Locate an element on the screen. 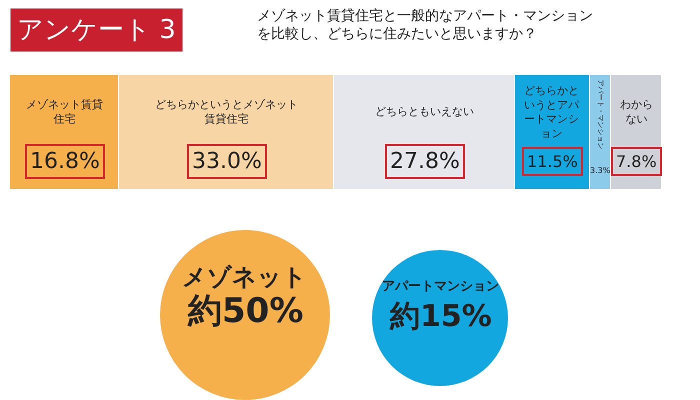 The width and height of the screenshot is (700, 400). data-label: 33.0% is located at coordinates (227, 161).